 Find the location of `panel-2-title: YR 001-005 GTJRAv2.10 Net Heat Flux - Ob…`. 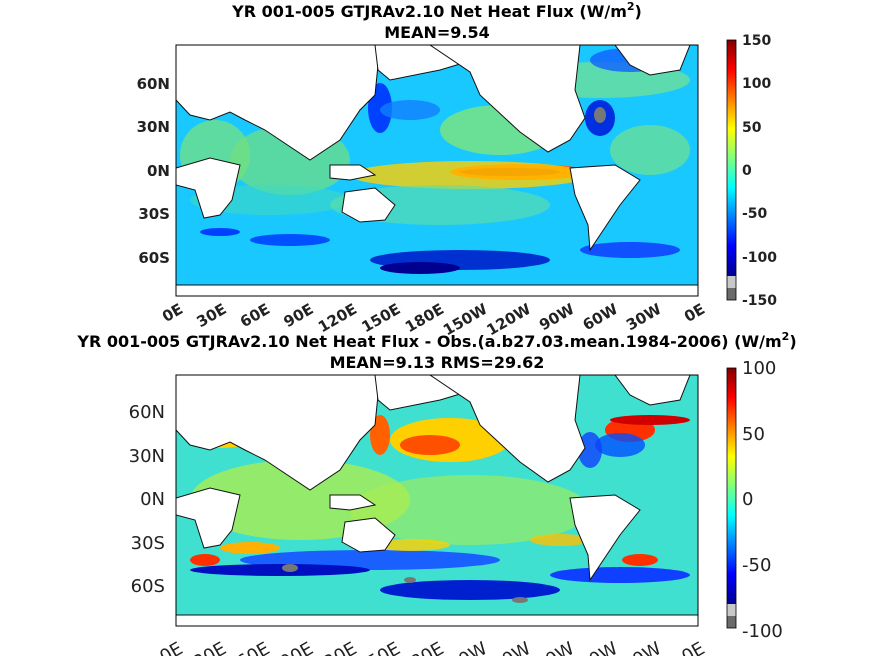

panel-2-title: YR 001-005 GTJRAv2.10 Net Heat Flux - Ob… is located at coordinates (436, 340).